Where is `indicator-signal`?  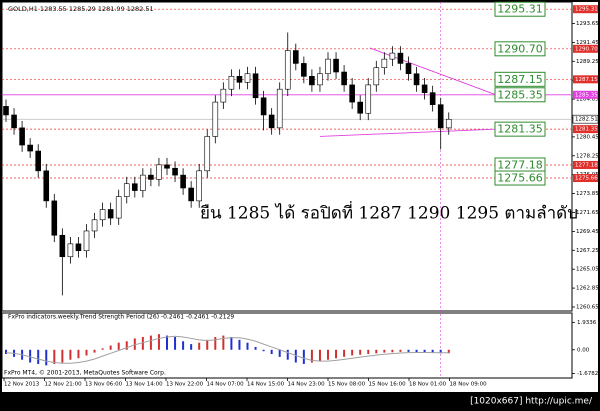 indicator-signal is located at coordinates (227, 349).